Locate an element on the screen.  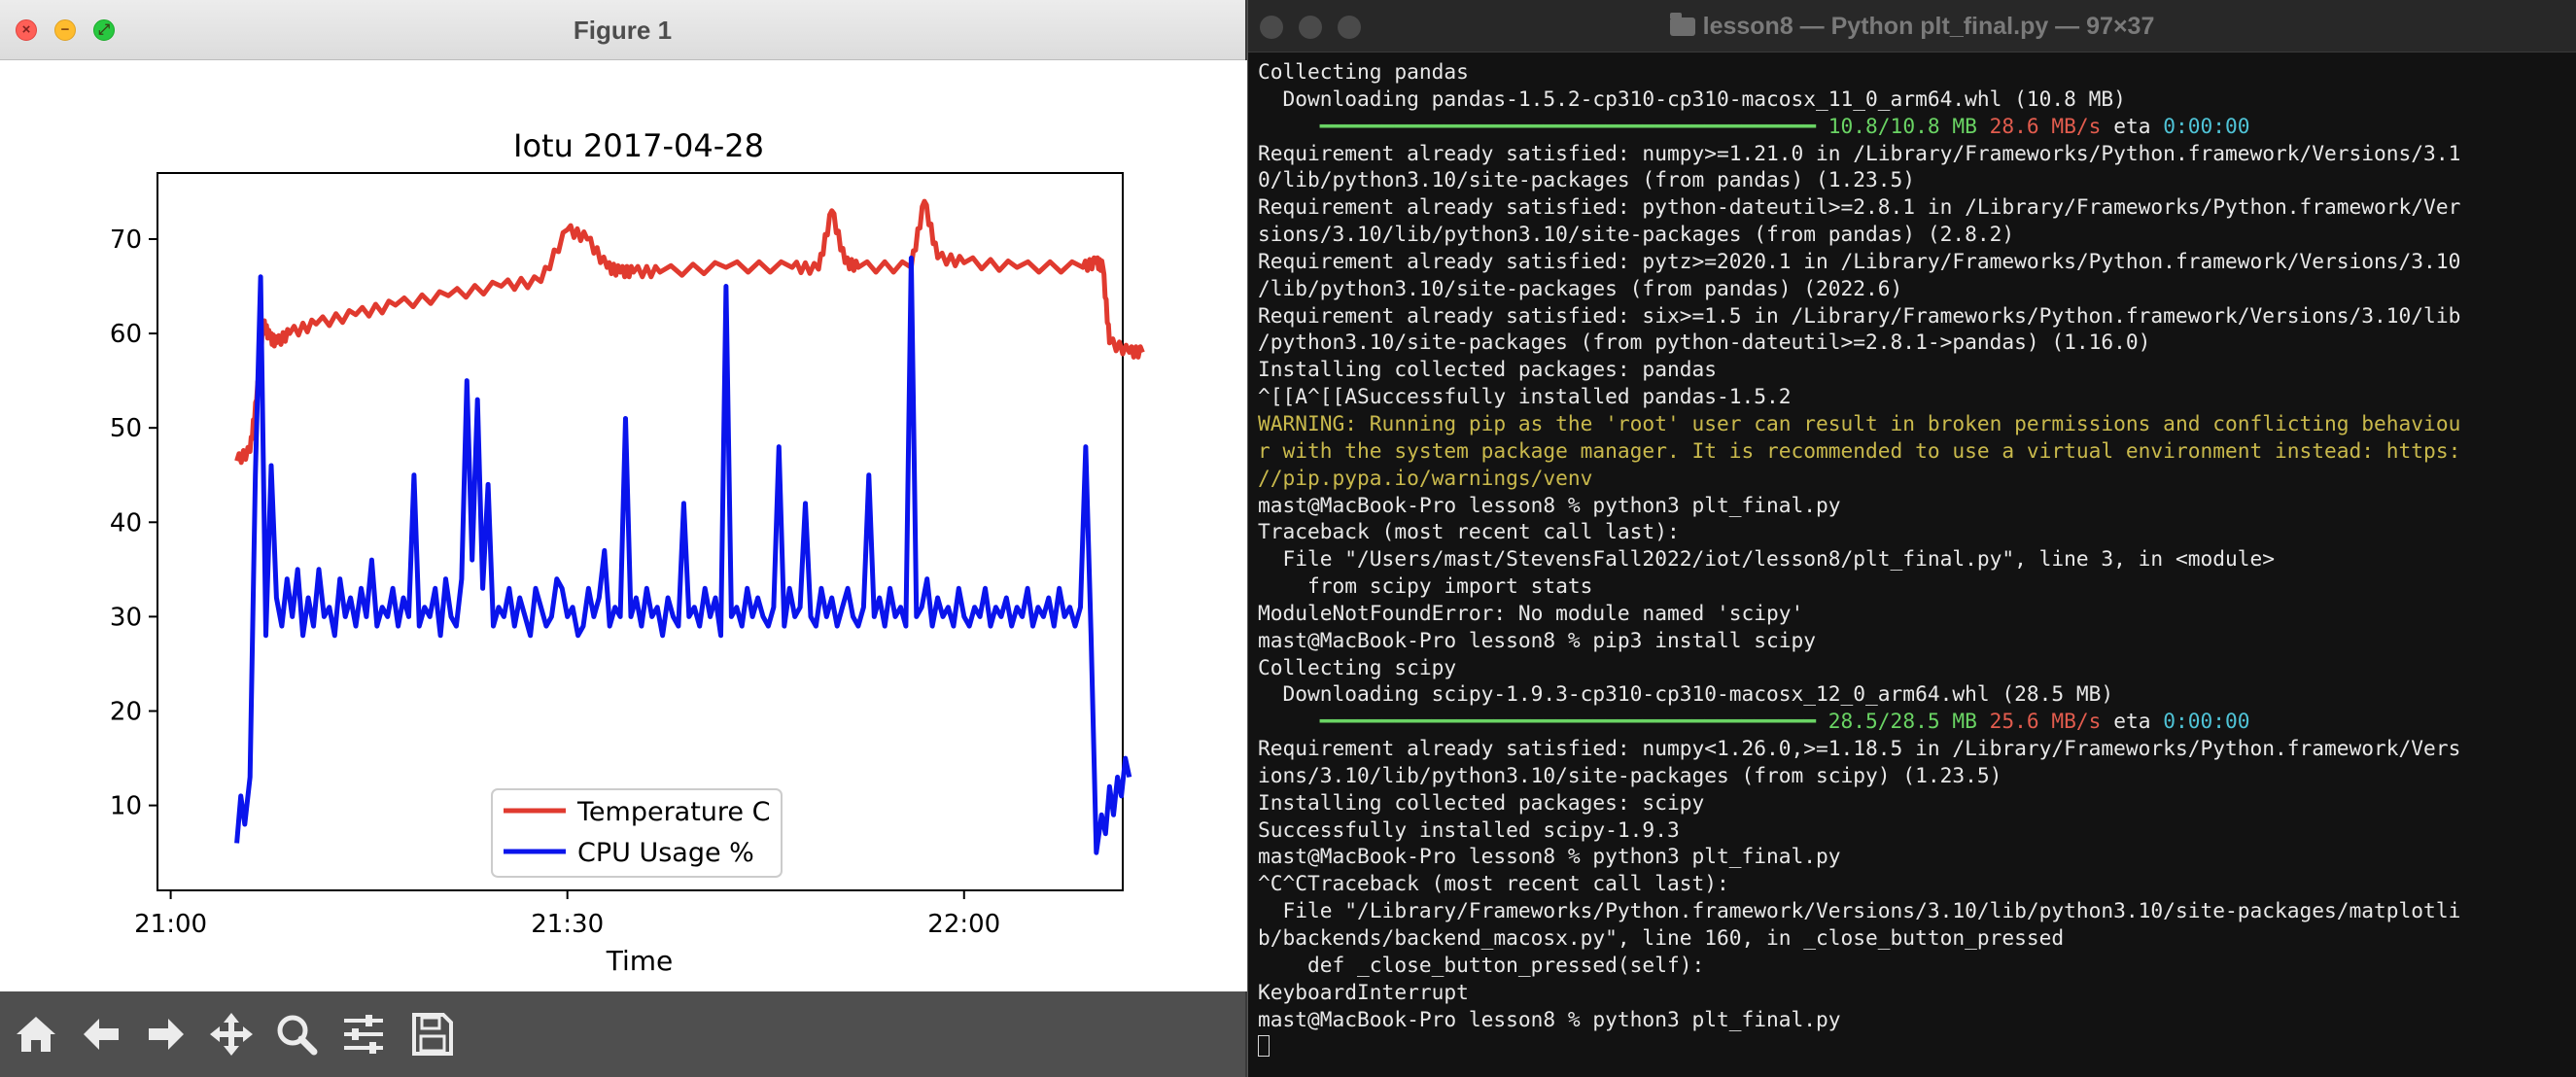
folder-icon is located at coordinates (1682, 24).